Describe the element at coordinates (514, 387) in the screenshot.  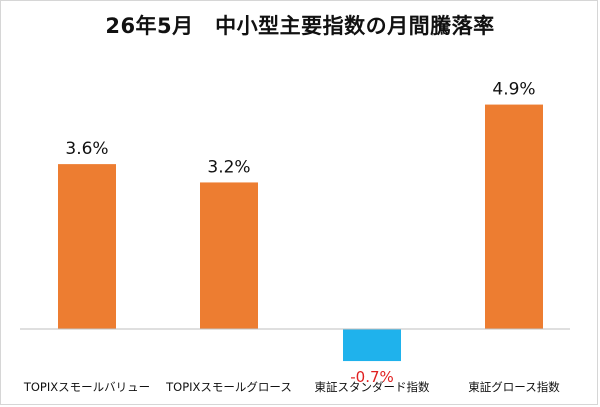
I see `category-label-4: 東証グロース指数` at that location.